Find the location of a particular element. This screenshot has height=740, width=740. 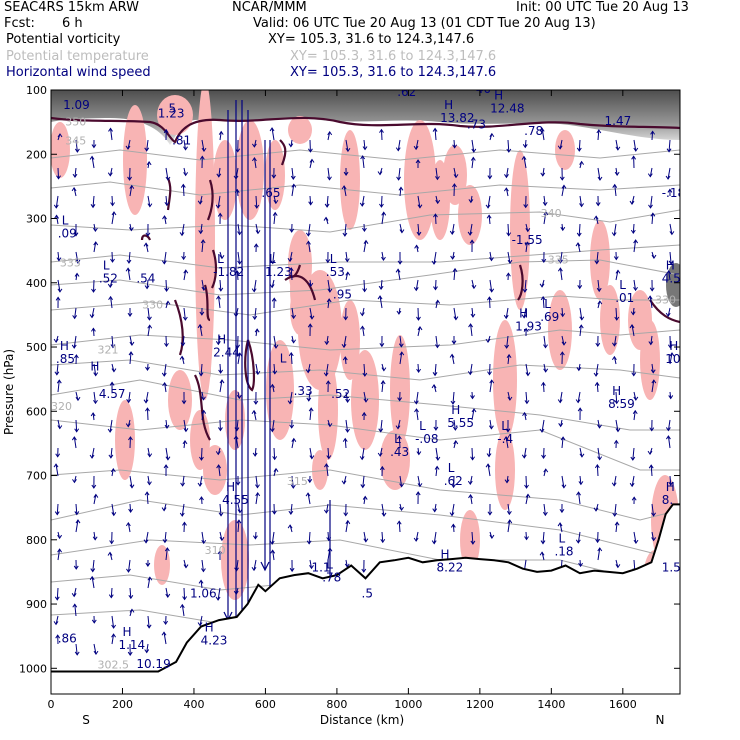

extremum-value: 4.57 is located at coordinates (112, 394).